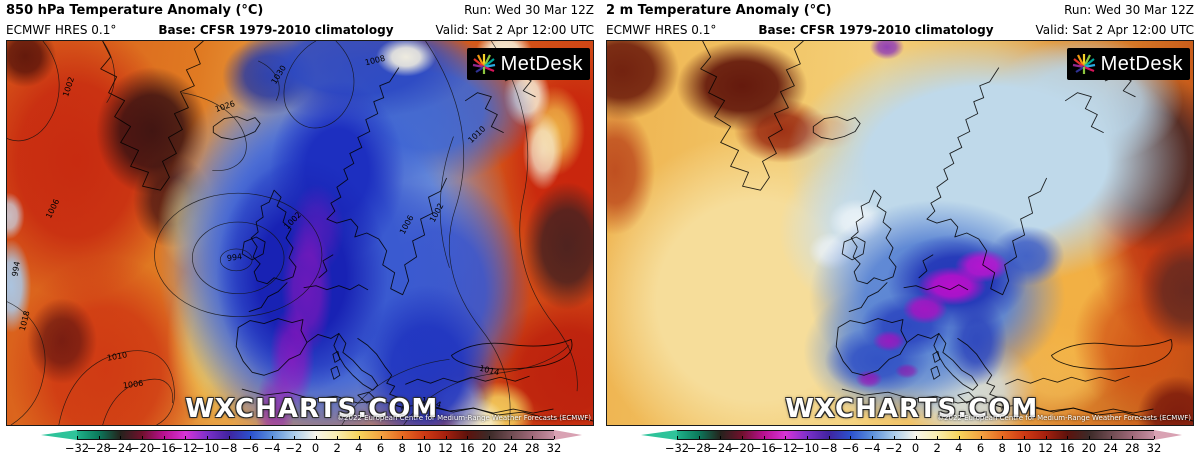  What do you see at coordinates (876, 30) in the screenshot?
I see `base-climatology-label: Base: CFSR 1979-2010 climatology` at bounding box center [876, 30].